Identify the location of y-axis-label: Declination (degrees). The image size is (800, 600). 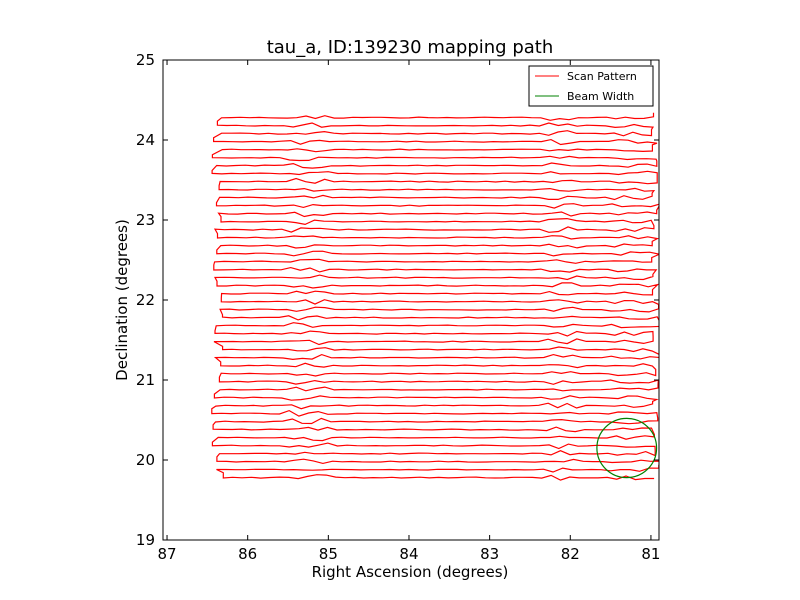
(122, 300).